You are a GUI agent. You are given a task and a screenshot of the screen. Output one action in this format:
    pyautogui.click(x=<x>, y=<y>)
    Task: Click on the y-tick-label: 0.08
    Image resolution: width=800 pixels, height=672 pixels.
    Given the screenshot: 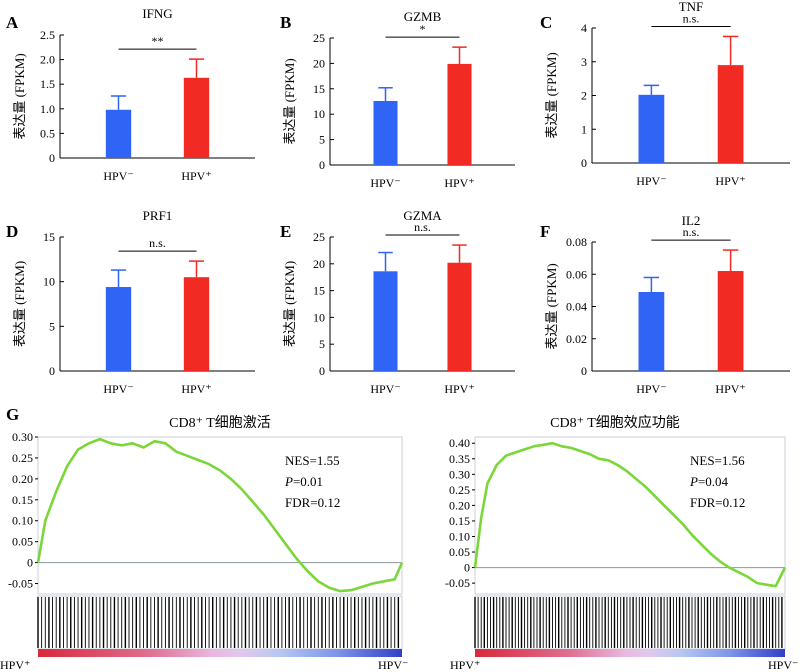 What is the action you would take?
    pyautogui.click(x=576, y=242)
    